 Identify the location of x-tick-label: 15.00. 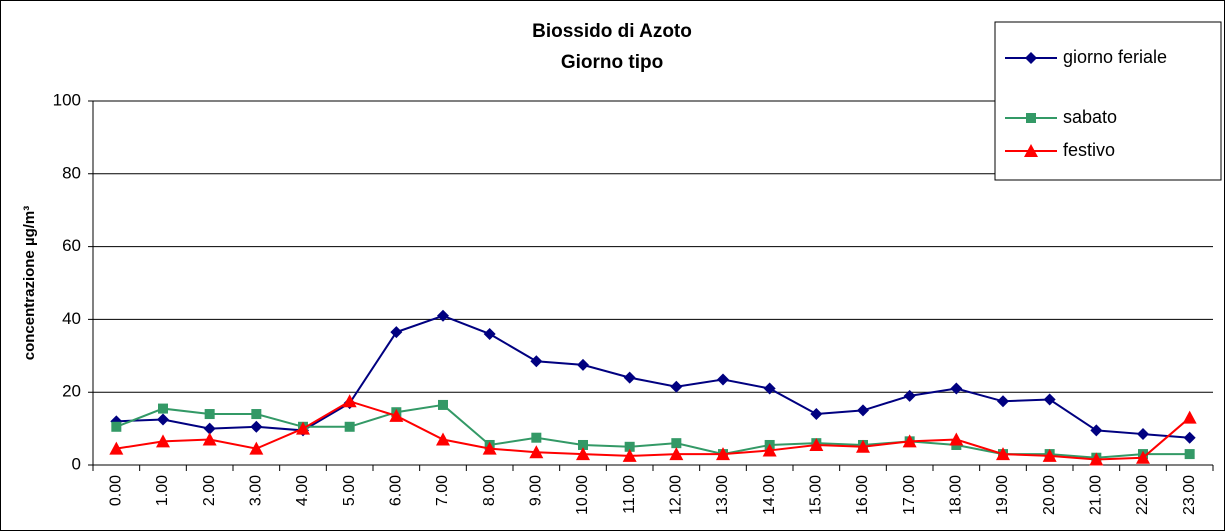
(816, 495).